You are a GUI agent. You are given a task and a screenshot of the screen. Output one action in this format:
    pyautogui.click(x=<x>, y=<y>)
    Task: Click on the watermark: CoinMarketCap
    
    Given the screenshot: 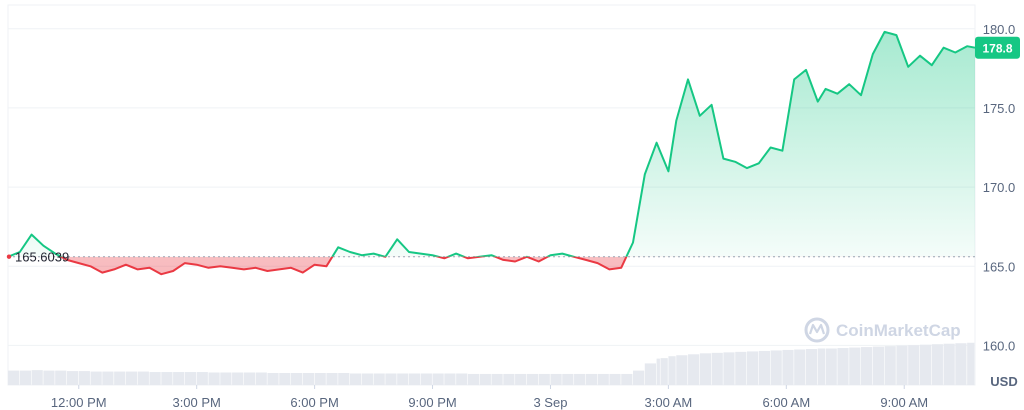 What is the action you would take?
    pyautogui.click(x=882, y=330)
    